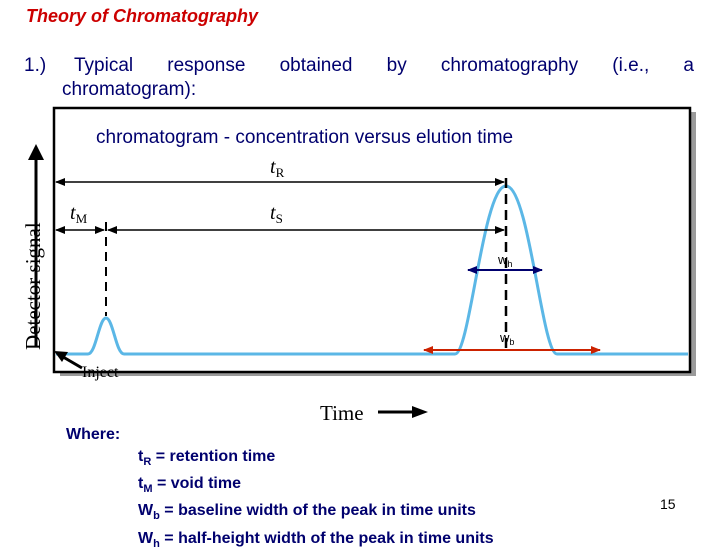  What do you see at coordinates (509, 65) in the screenshot?
I see `item-word: chromatography` at bounding box center [509, 65].